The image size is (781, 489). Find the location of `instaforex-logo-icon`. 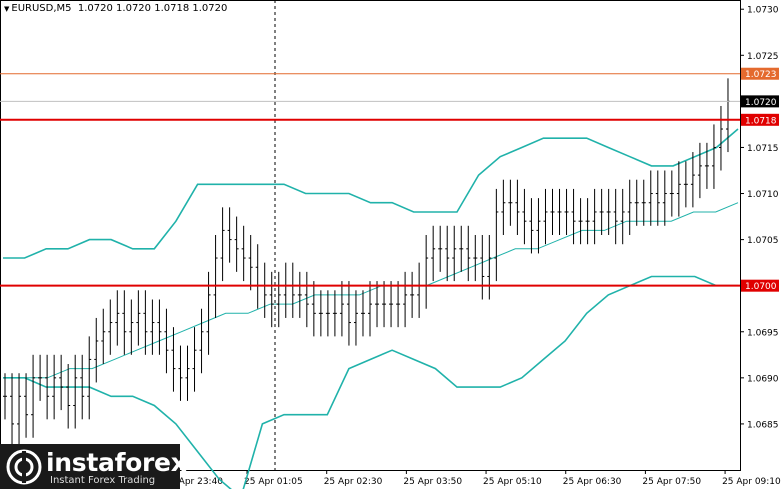

instaforex-logo-icon is located at coordinates (24, 467).